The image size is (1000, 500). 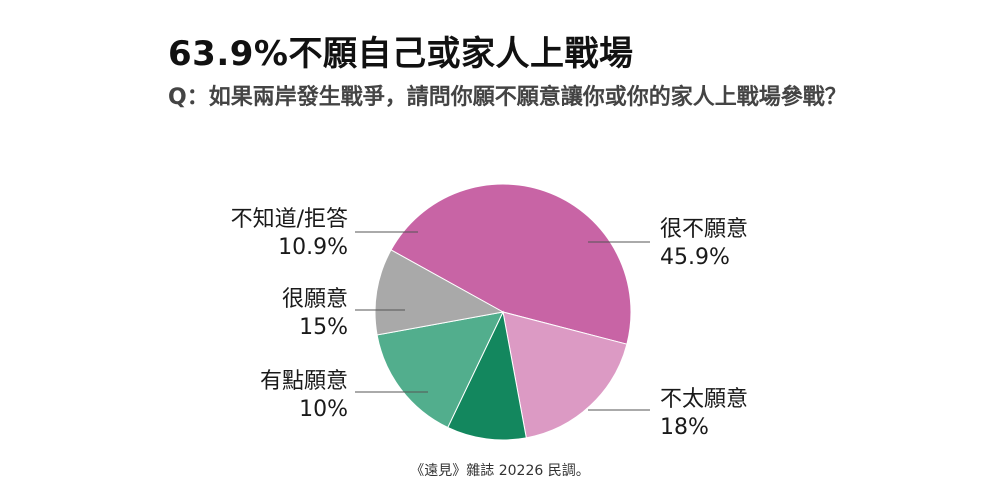 What do you see at coordinates (401, 54) in the screenshot?
I see `chart-title: 63.9%不願自己或家人上戰場` at bounding box center [401, 54].